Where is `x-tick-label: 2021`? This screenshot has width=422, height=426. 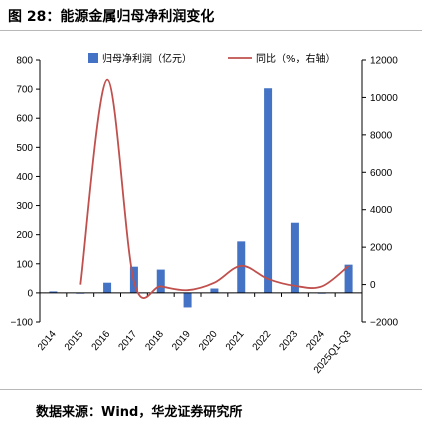 x-tick-label: 2021 is located at coordinates (235, 341).